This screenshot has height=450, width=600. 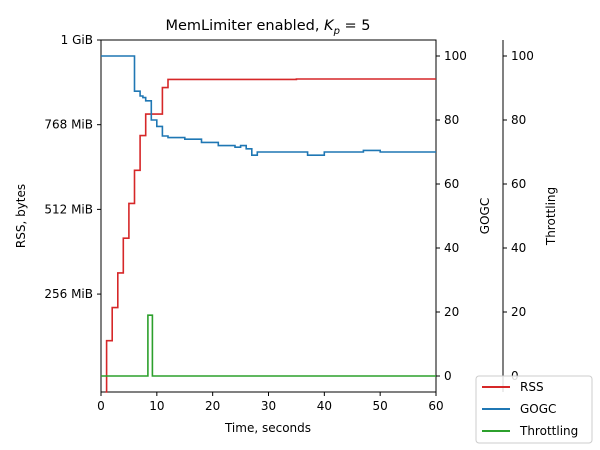 What do you see at coordinates (435, 406) in the screenshot?
I see `x-tick-label: 60` at bounding box center [435, 406].